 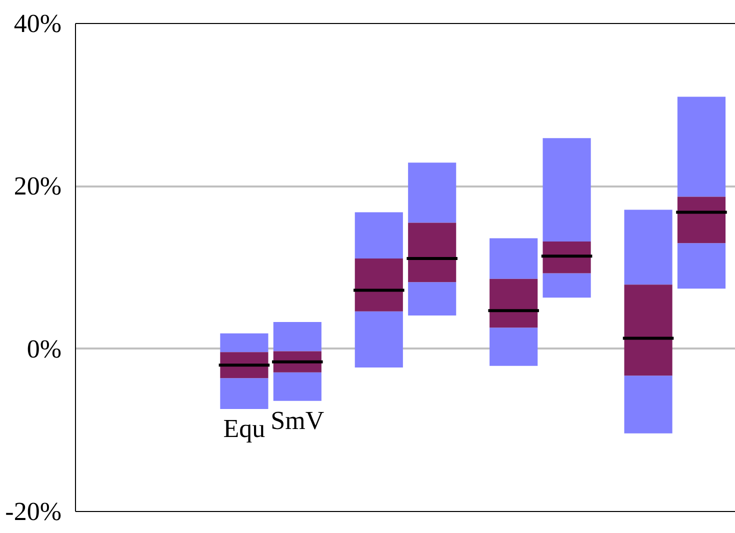 What do you see at coordinates (38, 23) in the screenshot?
I see `y-tick-label: 40%` at bounding box center [38, 23].